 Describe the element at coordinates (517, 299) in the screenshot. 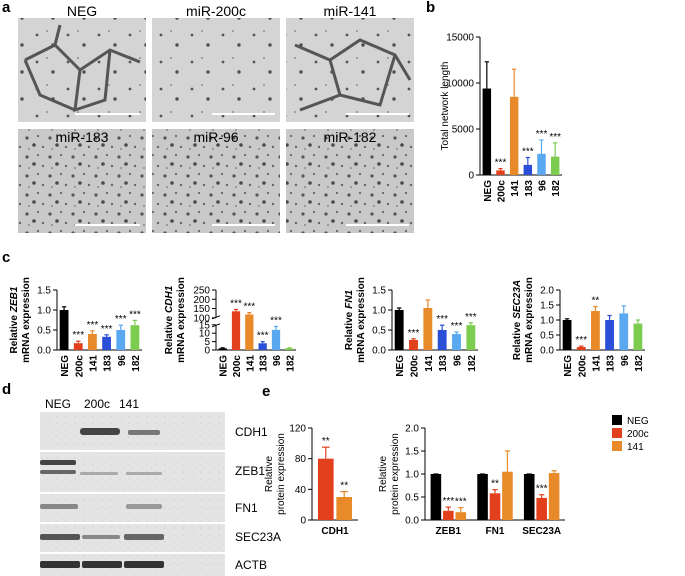

I see `y-axis-label-gene: SEC23A` at that location.